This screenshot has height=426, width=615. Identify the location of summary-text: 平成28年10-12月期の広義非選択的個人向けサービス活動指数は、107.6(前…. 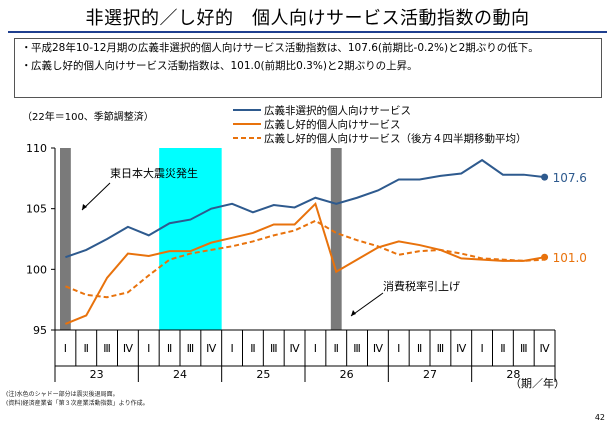
(285, 48).